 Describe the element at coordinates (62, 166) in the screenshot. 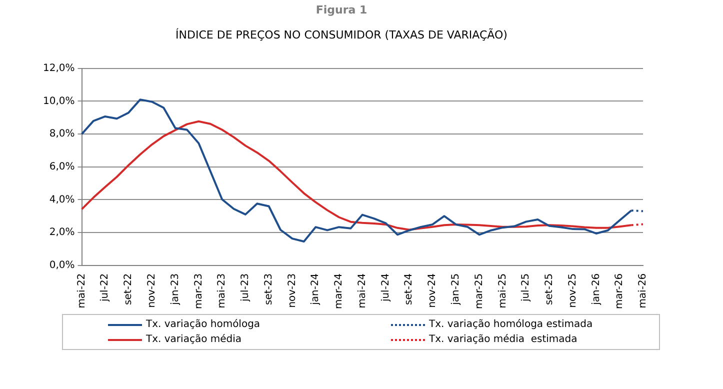

I see `y-tick-label: 6,0%` at that location.